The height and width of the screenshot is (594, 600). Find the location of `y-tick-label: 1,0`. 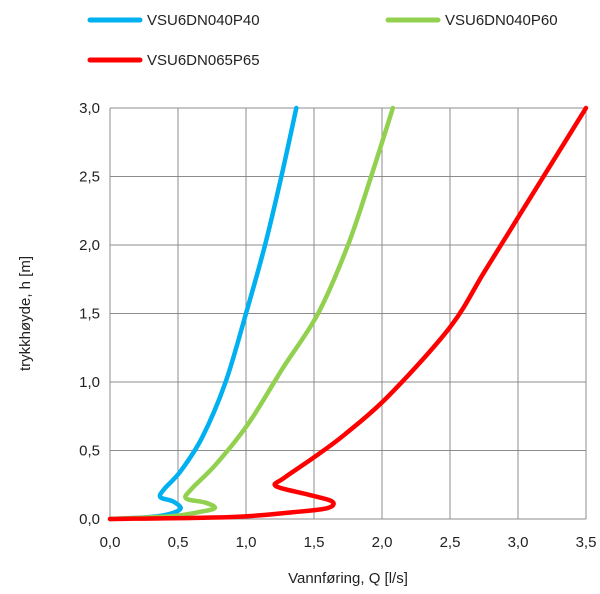

y-tick-label: 1,0 is located at coordinates (89, 382).